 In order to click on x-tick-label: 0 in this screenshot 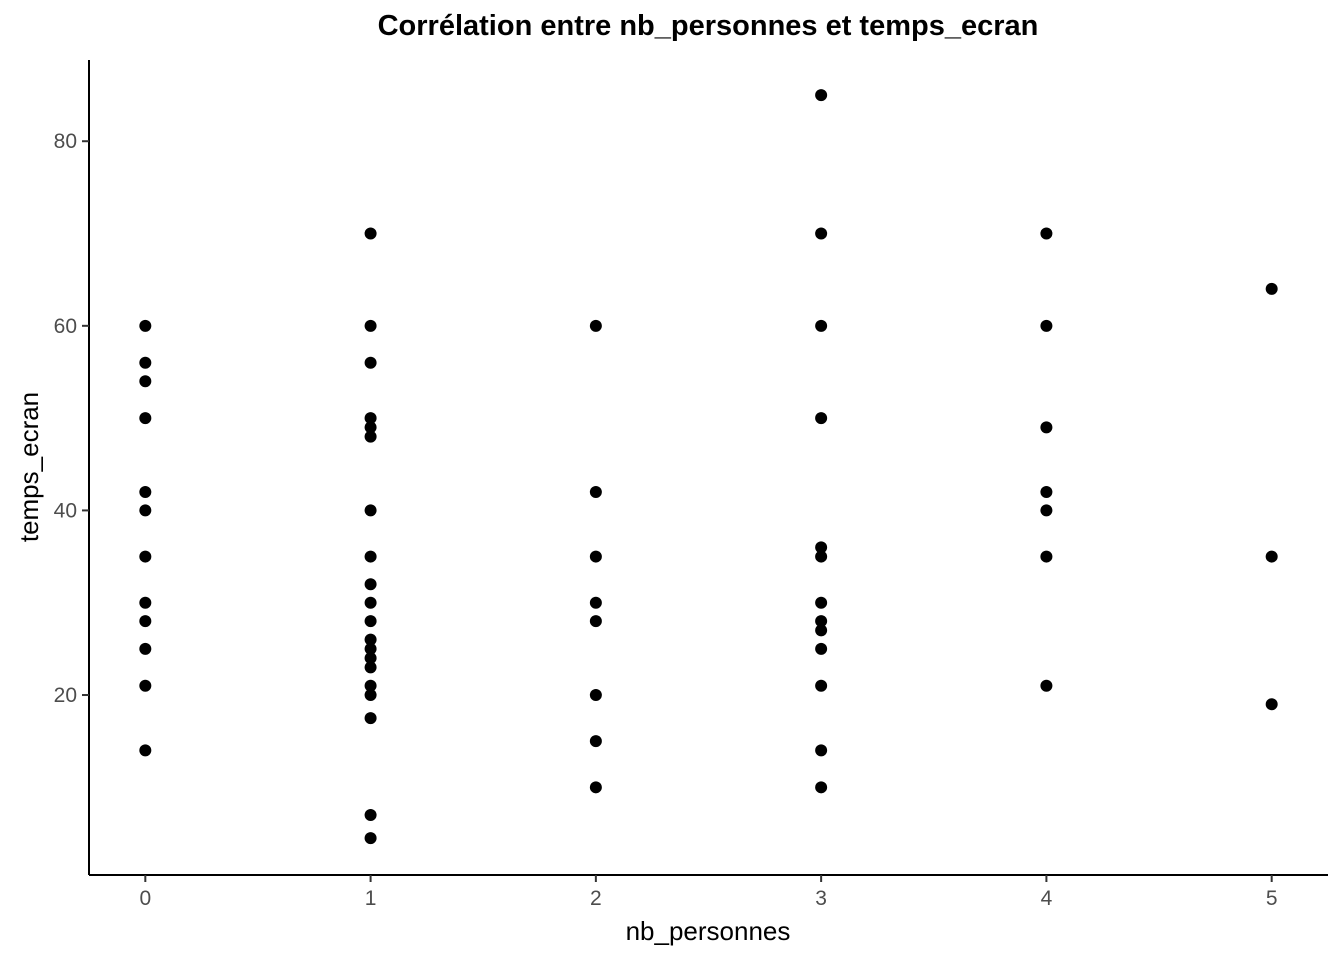, I will do `click(145, 898)`.